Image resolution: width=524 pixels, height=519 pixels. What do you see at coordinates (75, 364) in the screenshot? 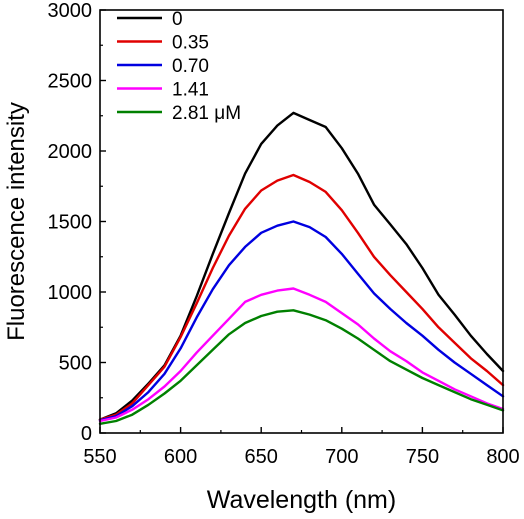
I see `y-tick-label: 500` at bounding box center [75, 364].